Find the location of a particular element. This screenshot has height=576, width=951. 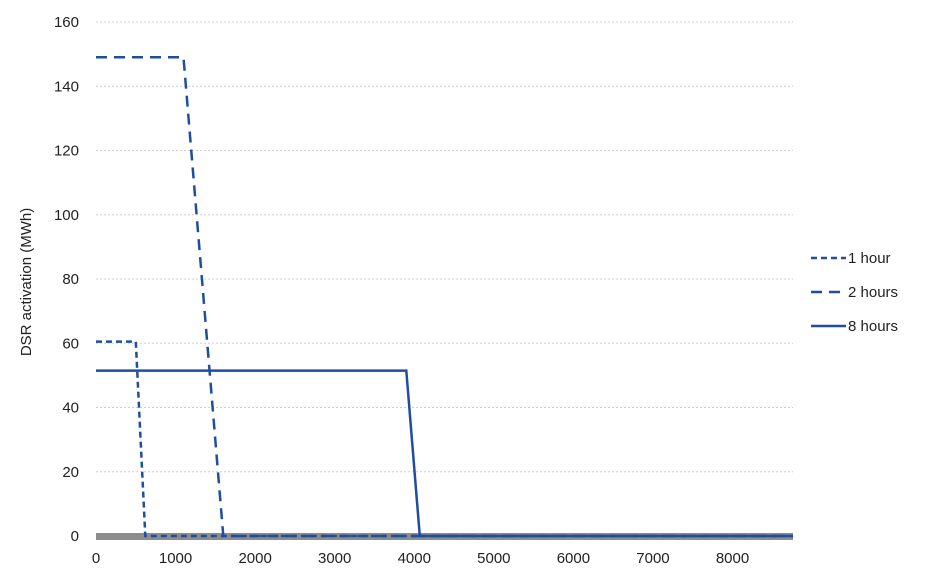

y-tick-label: 160 is located at coordinates (66, 22).